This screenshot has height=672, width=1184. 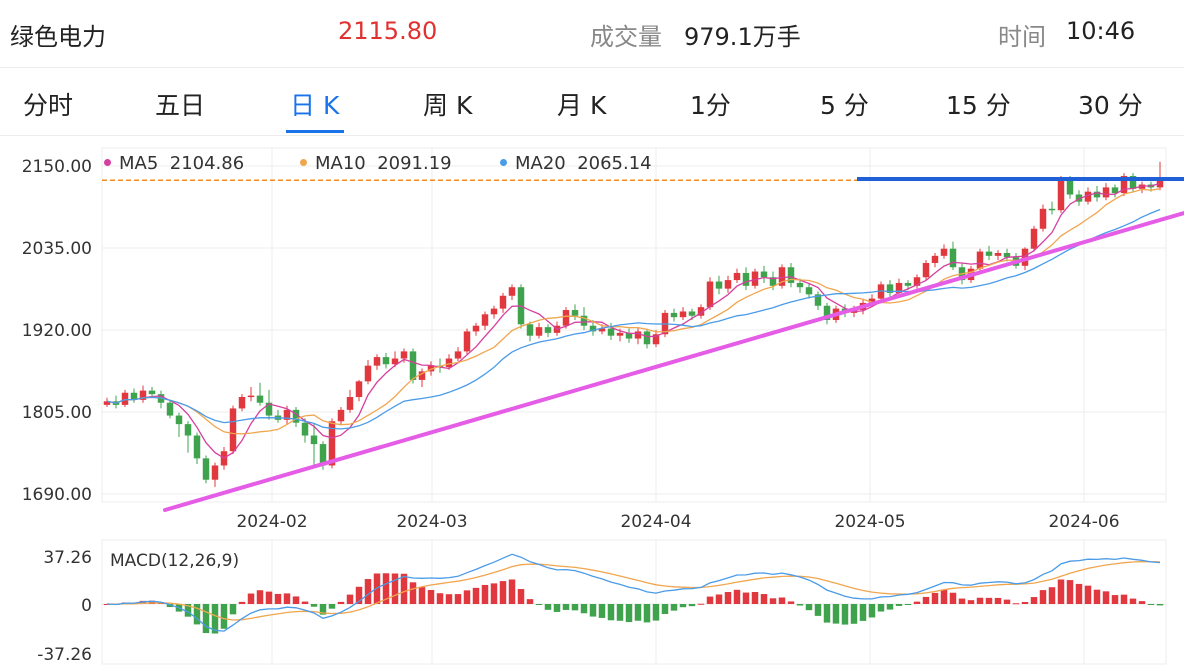 I want to click on quote-header: 绿色电力 2115.80 成交量 979.1万手 时间 10:46, so click(x=592, y=34).